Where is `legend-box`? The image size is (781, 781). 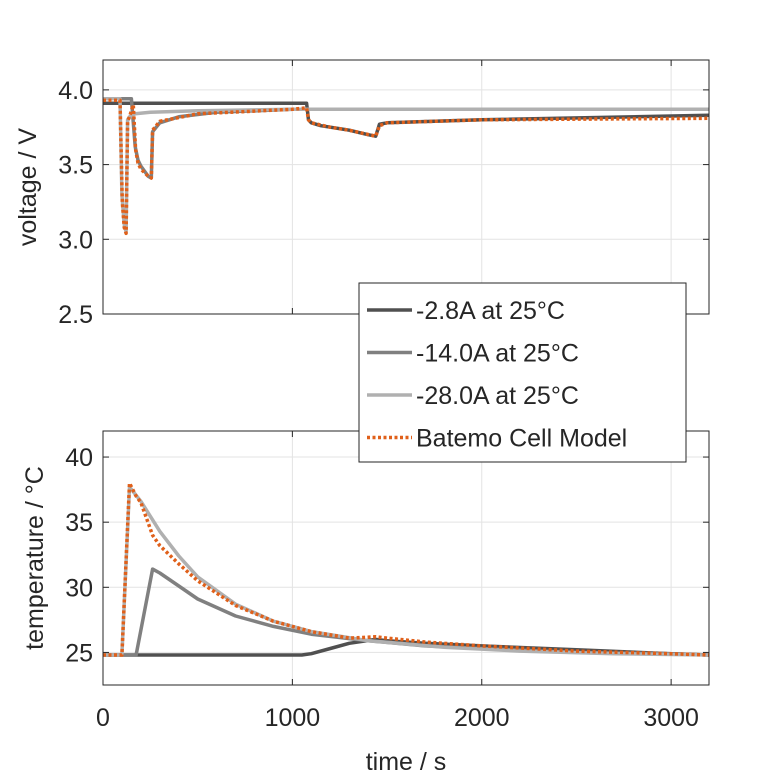
legend-box is located at coordinates (522, 372).